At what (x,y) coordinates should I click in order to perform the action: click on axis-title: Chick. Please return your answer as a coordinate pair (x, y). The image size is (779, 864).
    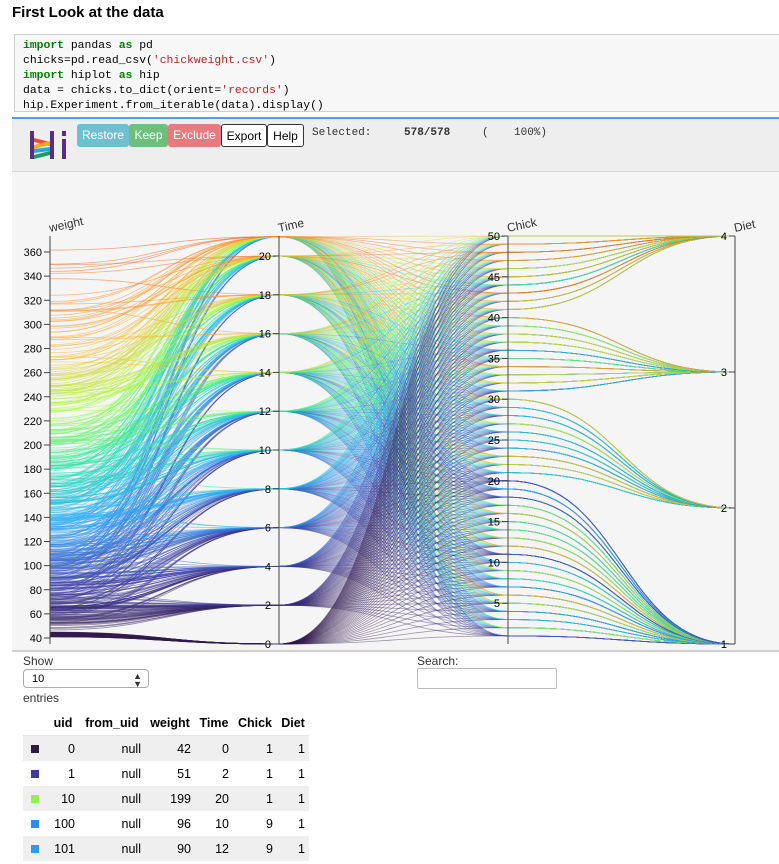
    Looking at the image, I should click on (522, 225).